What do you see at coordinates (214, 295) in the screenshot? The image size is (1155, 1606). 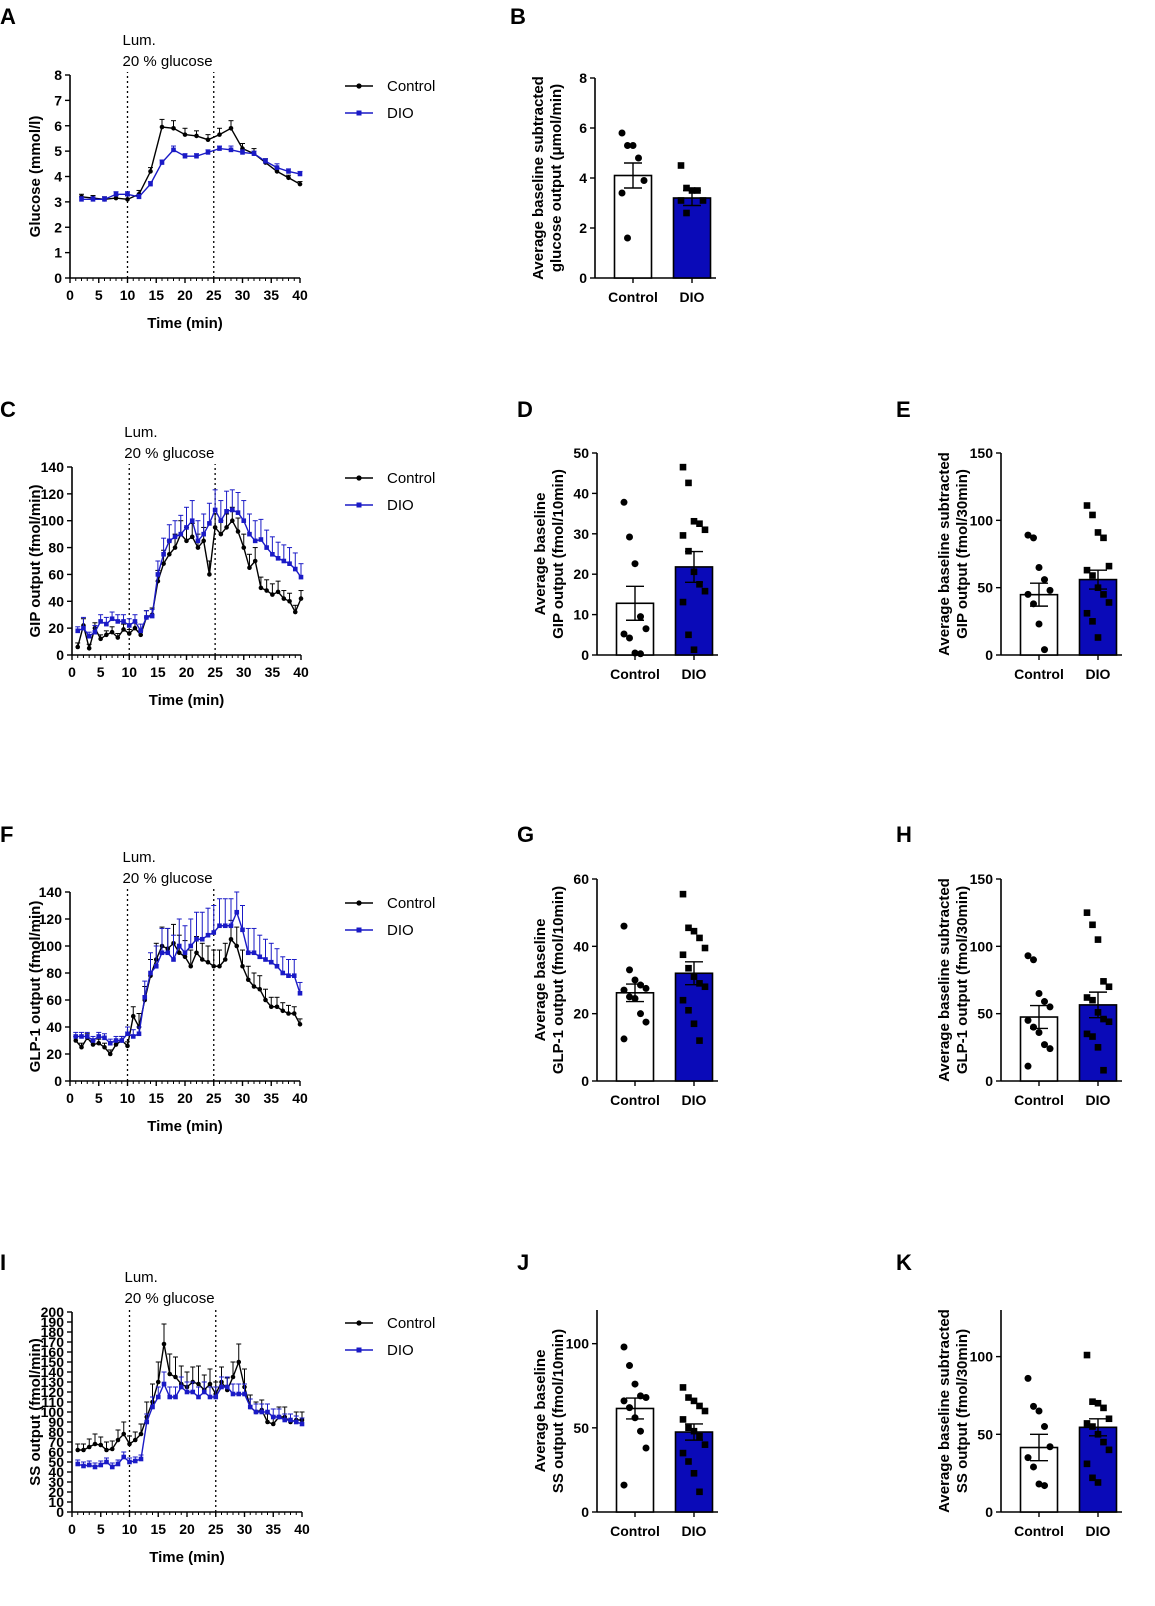 I see `x-tick-label: 25` at bounding box center [214, 295].